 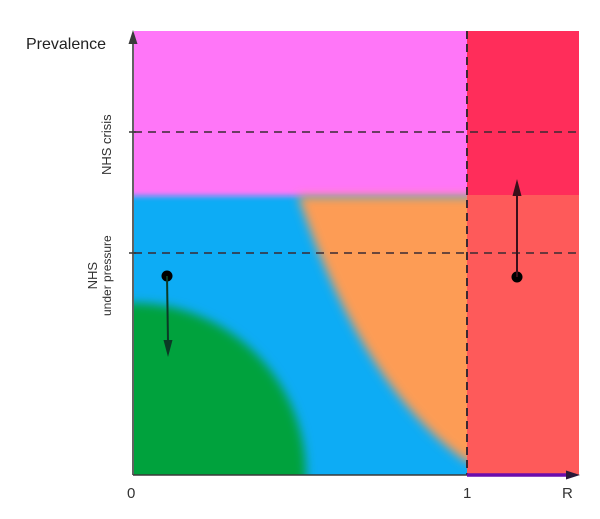 What do you see at coordinates (523, 113) in the screenshot?
I see `region-dark-red` at bounding box center [523, 113].